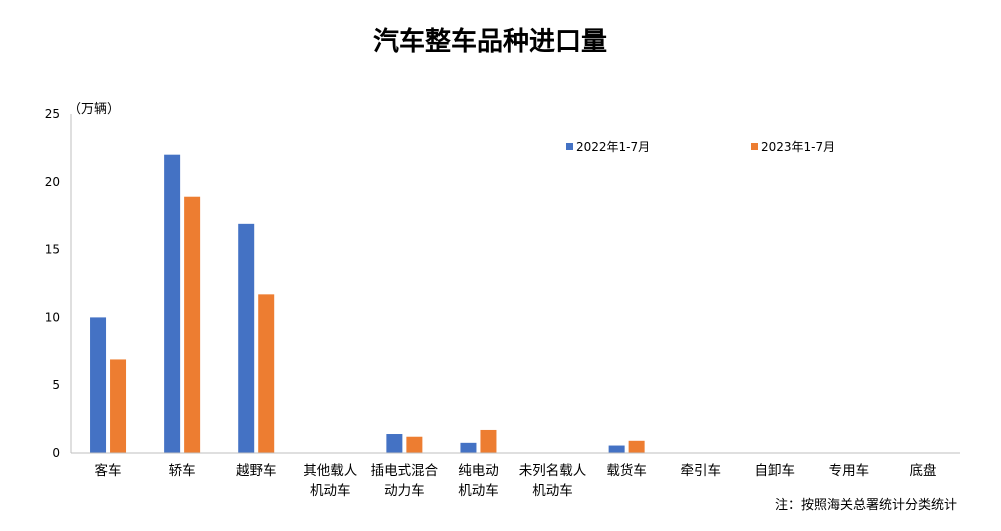 The height and width of the screenshot is (531, 1001). I want to click on x-tick-label: 载货车, so click(626, 470).